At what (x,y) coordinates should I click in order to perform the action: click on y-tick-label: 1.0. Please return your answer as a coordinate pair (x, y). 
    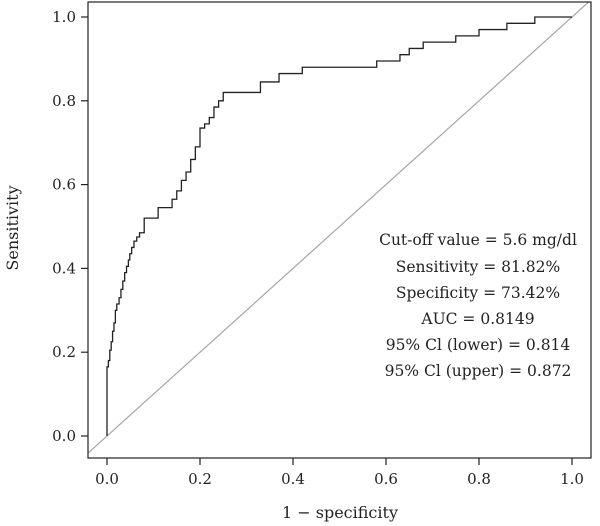
    Looking at the image, I should click on (64, 17).